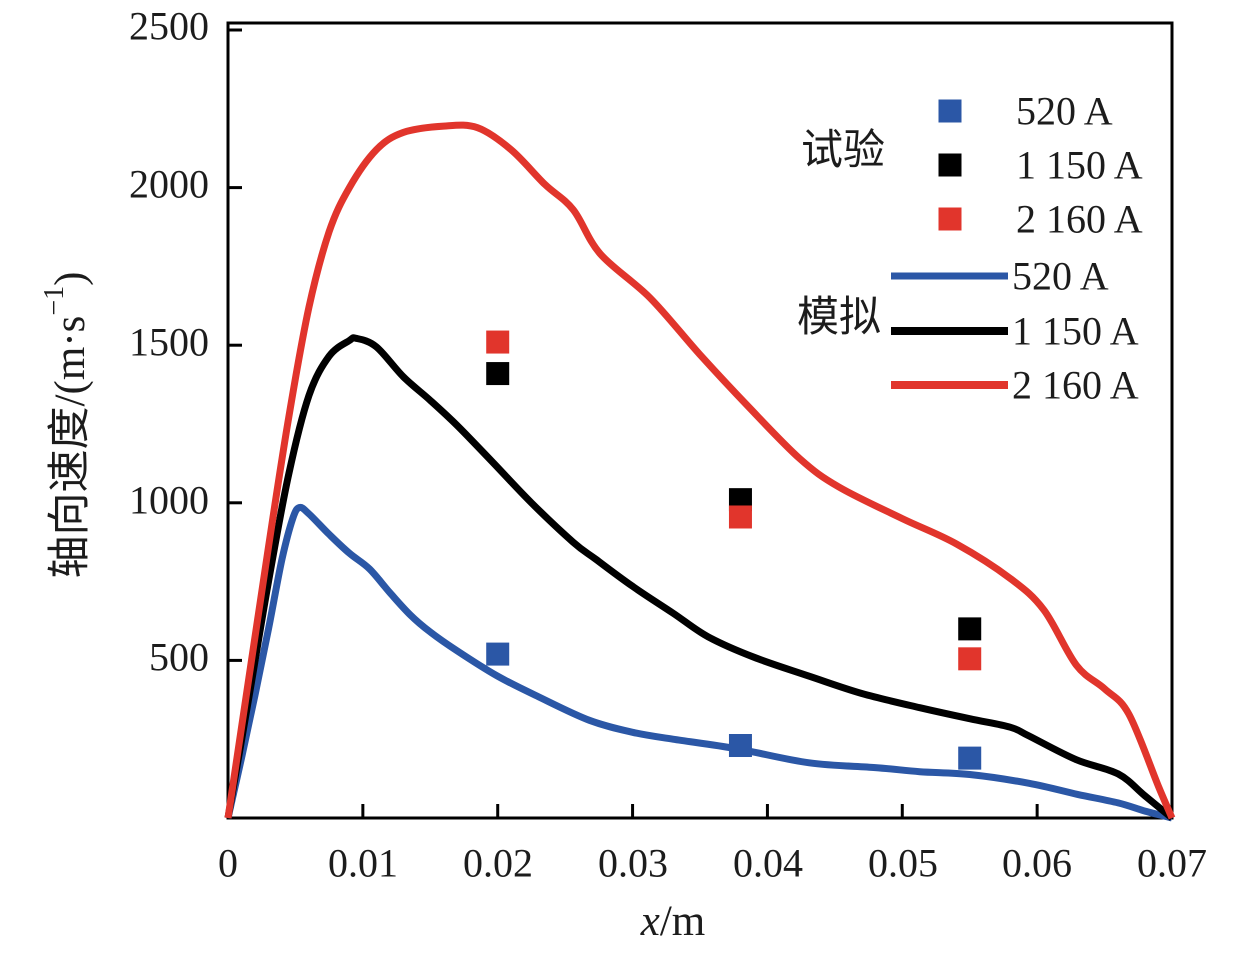 This screenshot has height=956, width=1259. I want to click on legend-label-sim-520A: 520 A, so click(1060, 276).